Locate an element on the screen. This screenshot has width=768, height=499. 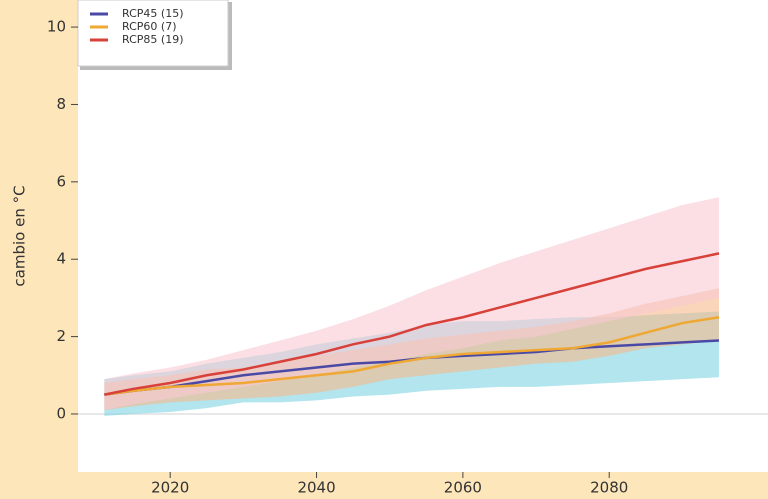
y-axis-label: cambio en °C is located at coordinates (20, 235).